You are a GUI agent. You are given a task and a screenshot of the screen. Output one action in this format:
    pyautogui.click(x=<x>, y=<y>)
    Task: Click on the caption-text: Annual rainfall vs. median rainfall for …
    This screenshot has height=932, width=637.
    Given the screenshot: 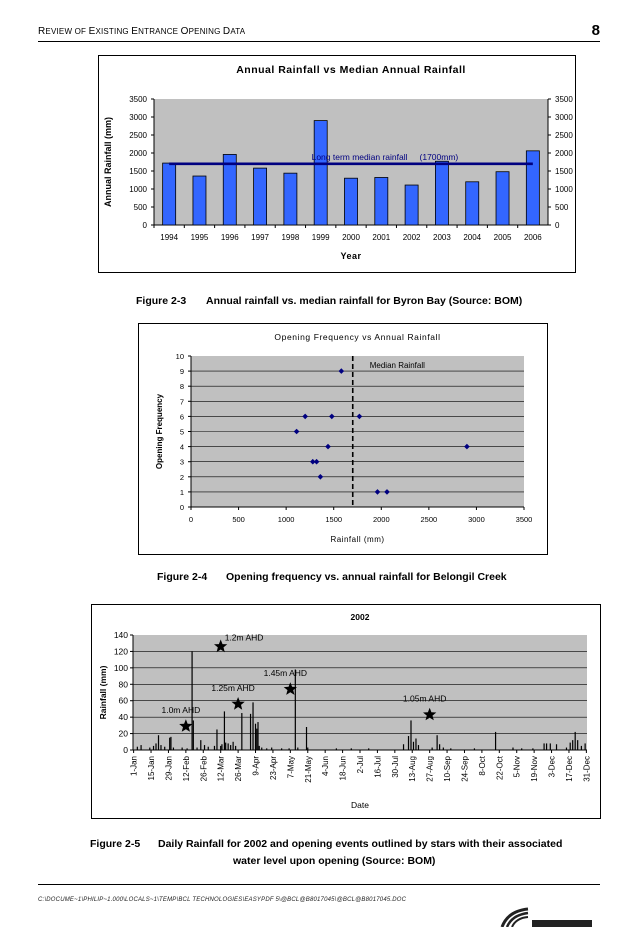 What is the action you would take?
    pyautogui.click(x=364, y=301)
    